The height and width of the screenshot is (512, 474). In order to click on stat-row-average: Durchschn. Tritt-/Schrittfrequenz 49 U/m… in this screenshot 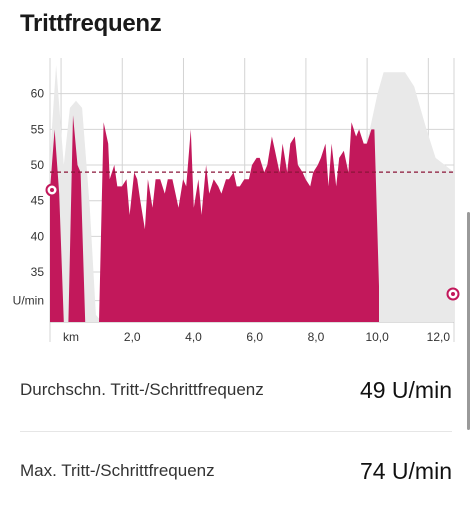, I will do `click(236, 390)`.